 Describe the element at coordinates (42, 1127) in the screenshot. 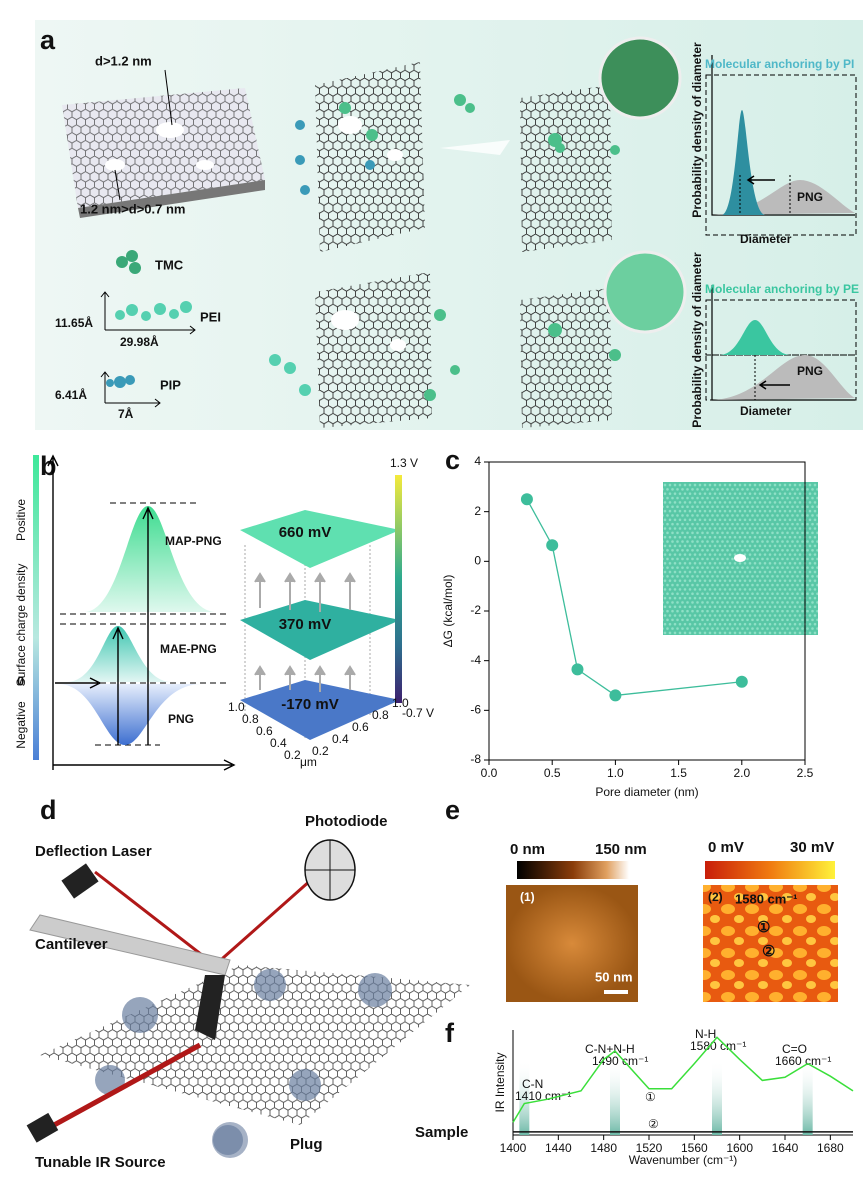

I see `ir-source` at that location.